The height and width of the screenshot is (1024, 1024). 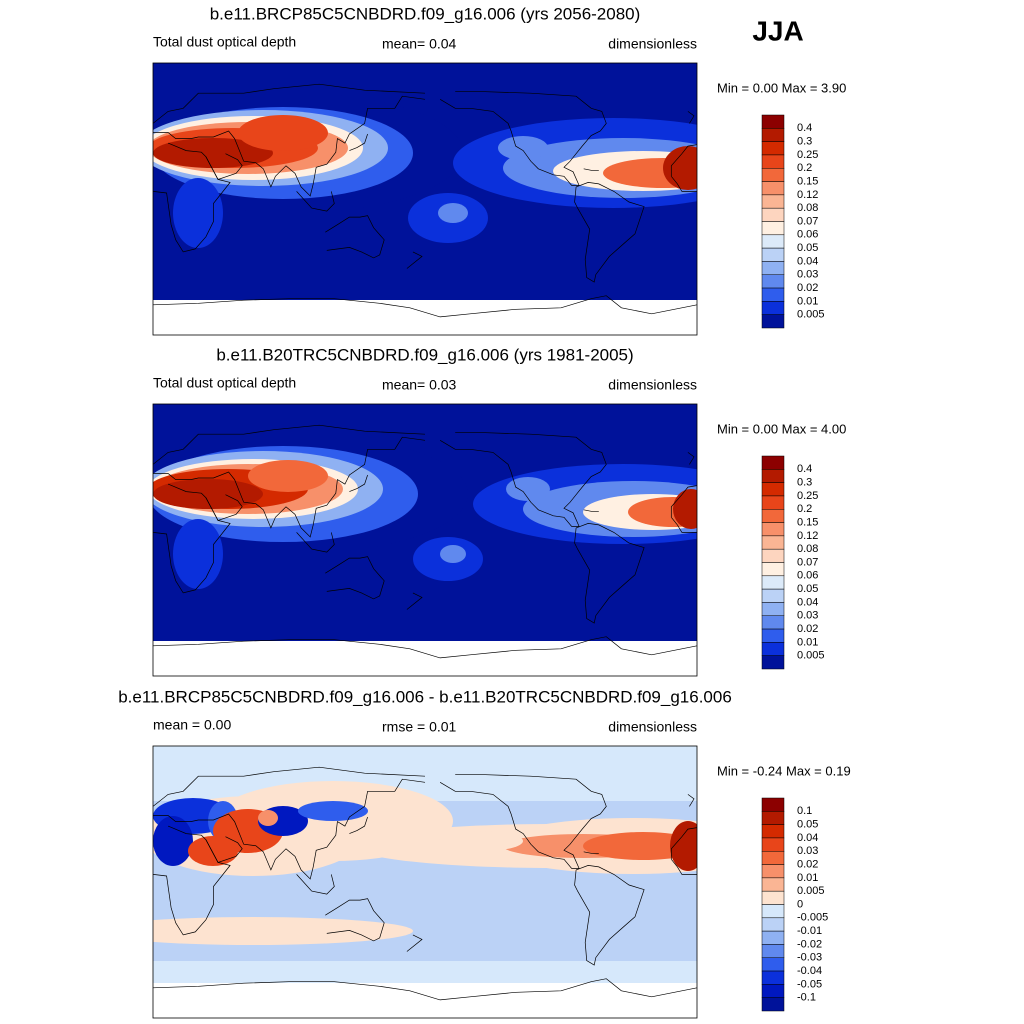 What do you see at coordinates (807, 208) in the screenshot?
I see `colorbar-label: 0.08` at bounding box center [807, 208].